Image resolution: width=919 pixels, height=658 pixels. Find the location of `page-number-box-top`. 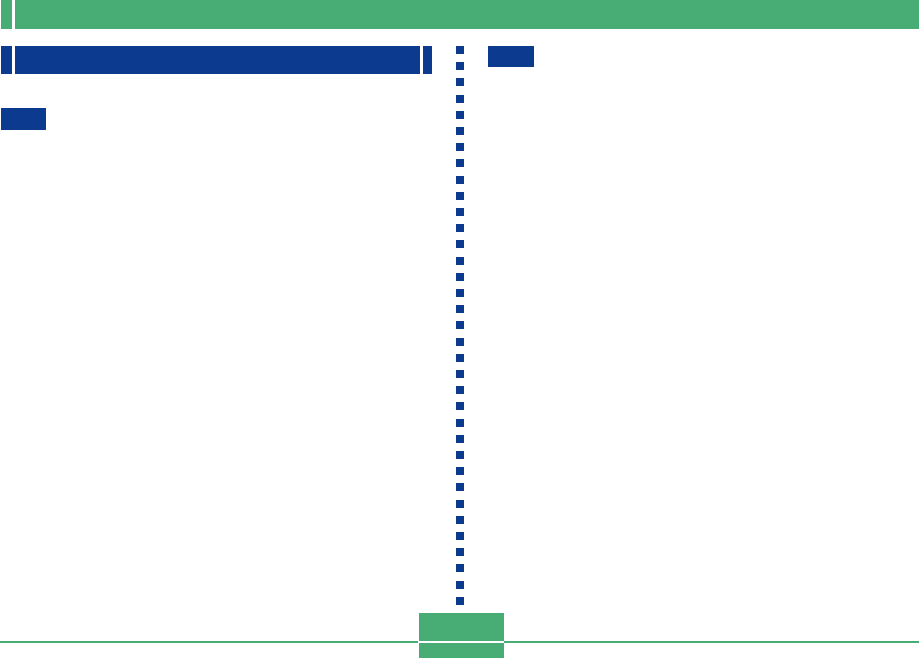

page-number-box-top is located at coordinates (461, 627).